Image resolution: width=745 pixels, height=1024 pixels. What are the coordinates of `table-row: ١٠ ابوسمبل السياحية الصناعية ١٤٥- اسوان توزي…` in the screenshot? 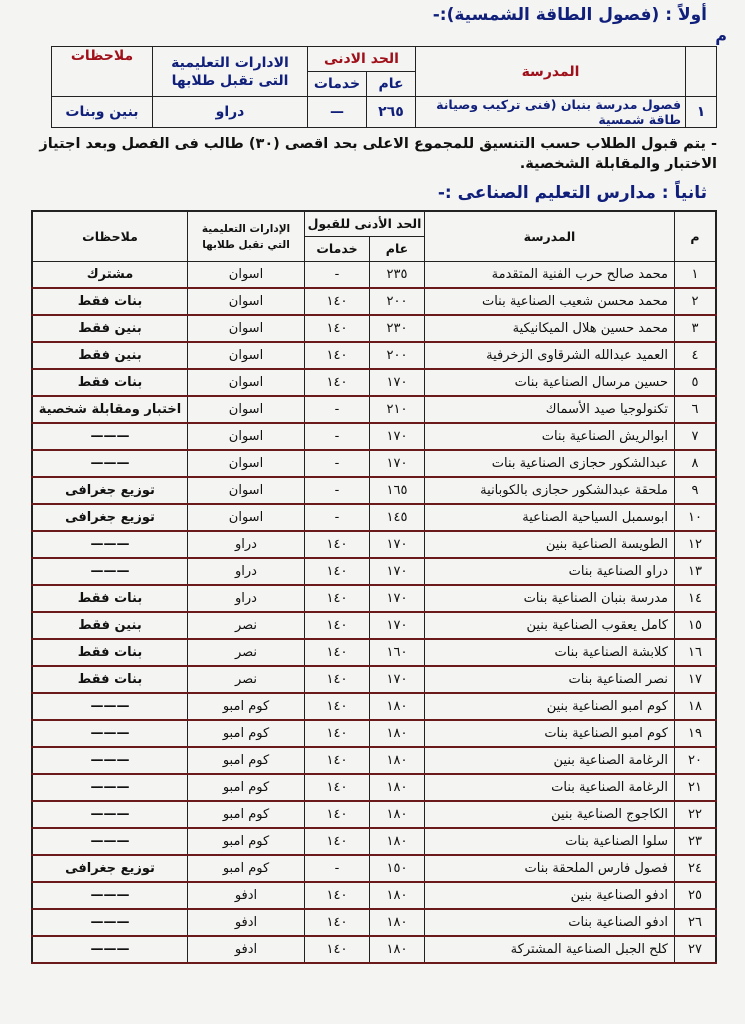 It's located at (374, 517).